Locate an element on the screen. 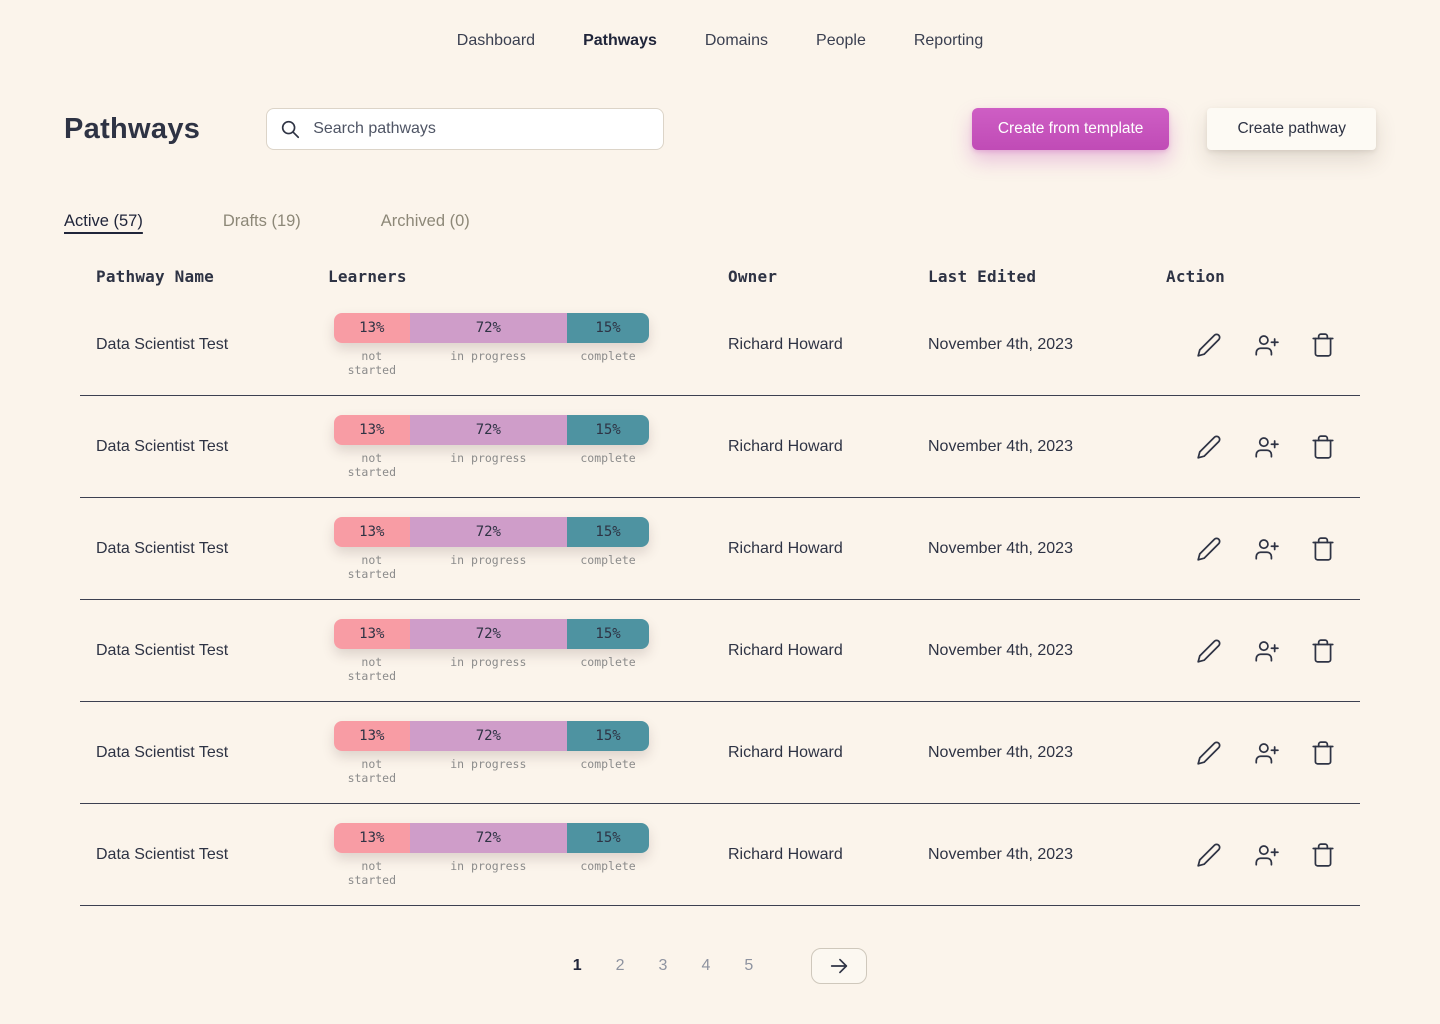  next-page-button is located at coordinates (839, 966).